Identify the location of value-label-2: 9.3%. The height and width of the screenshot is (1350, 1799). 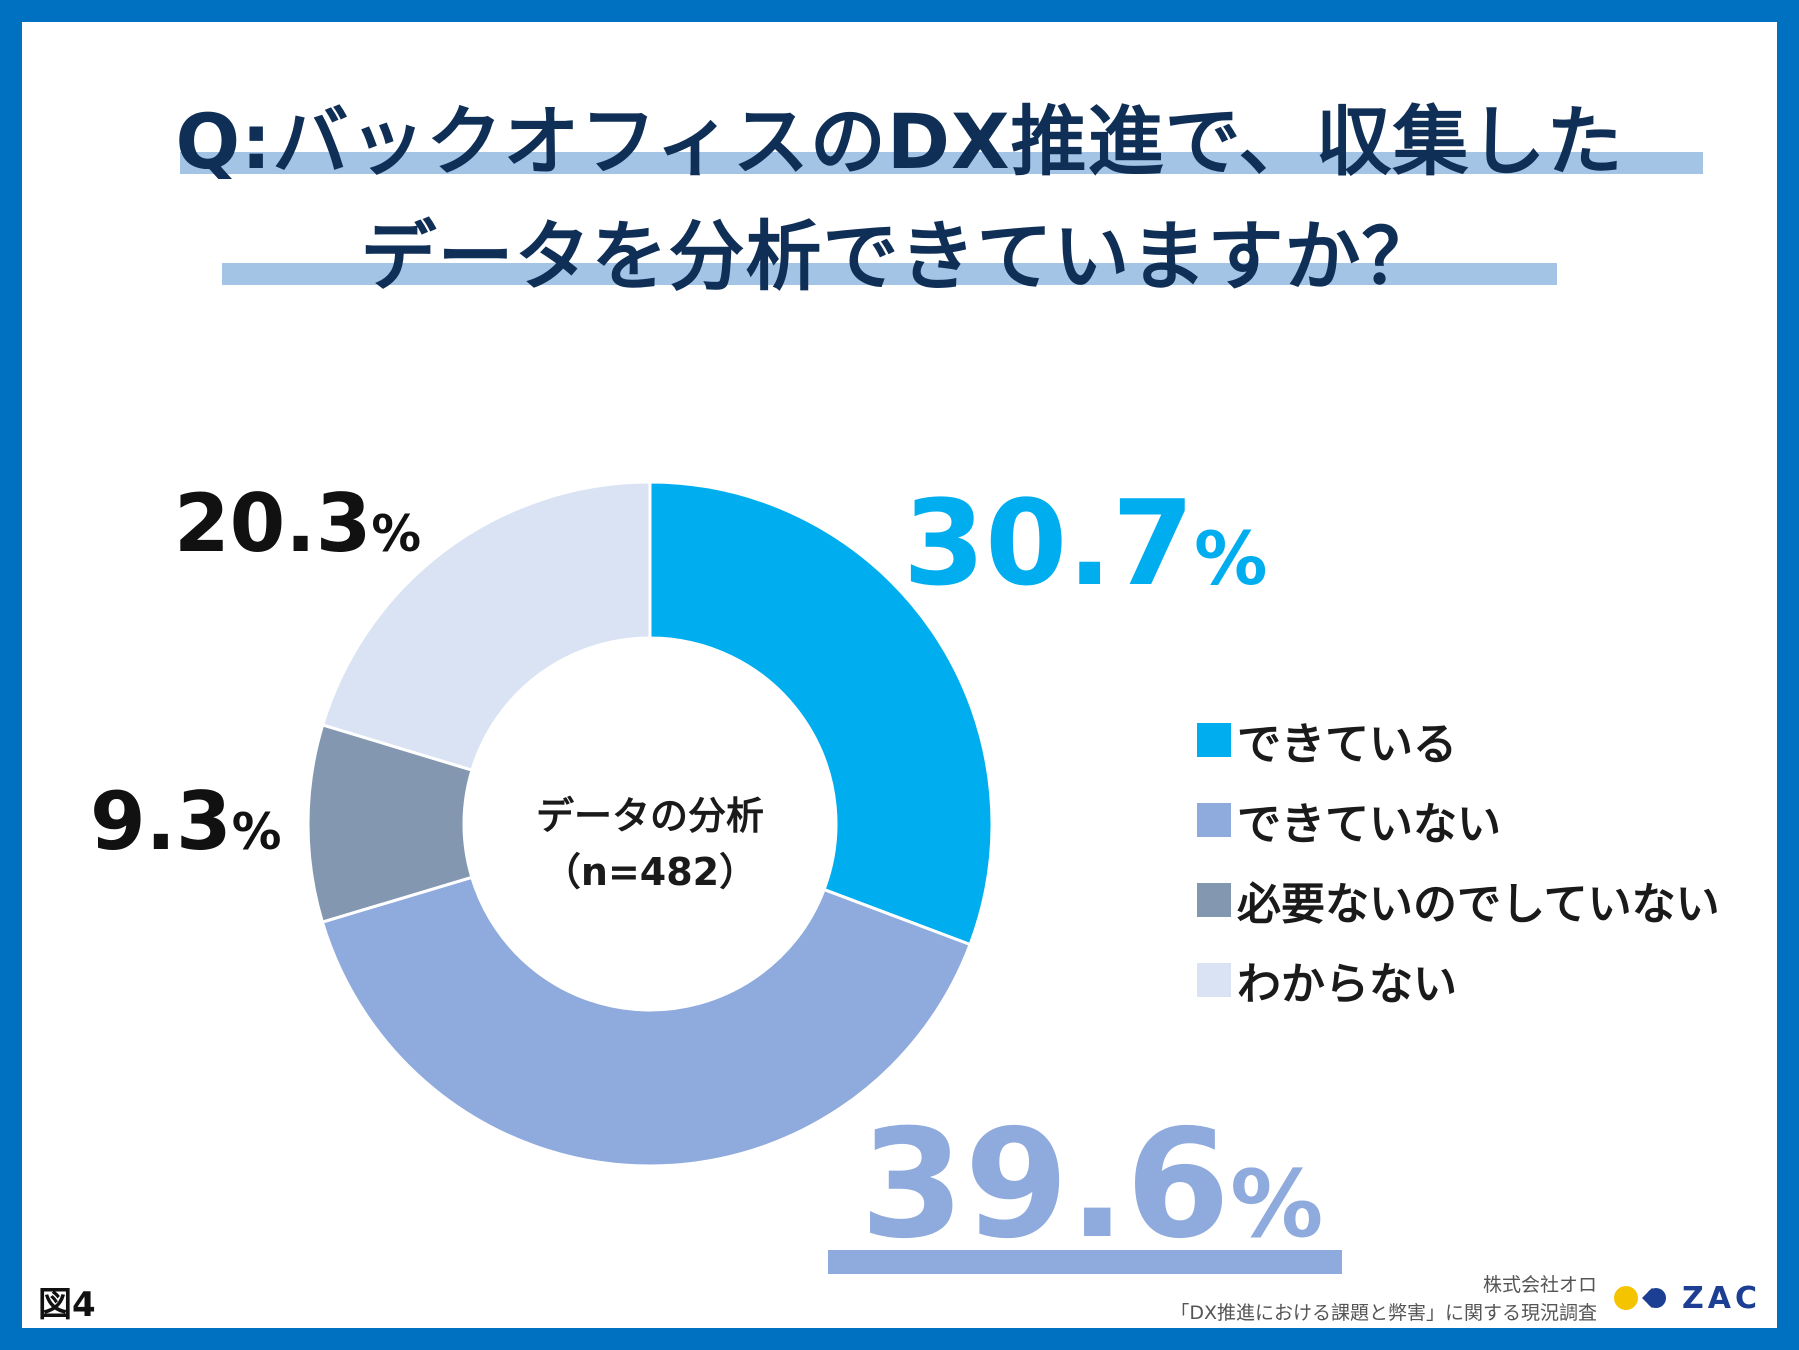
(185, 822).